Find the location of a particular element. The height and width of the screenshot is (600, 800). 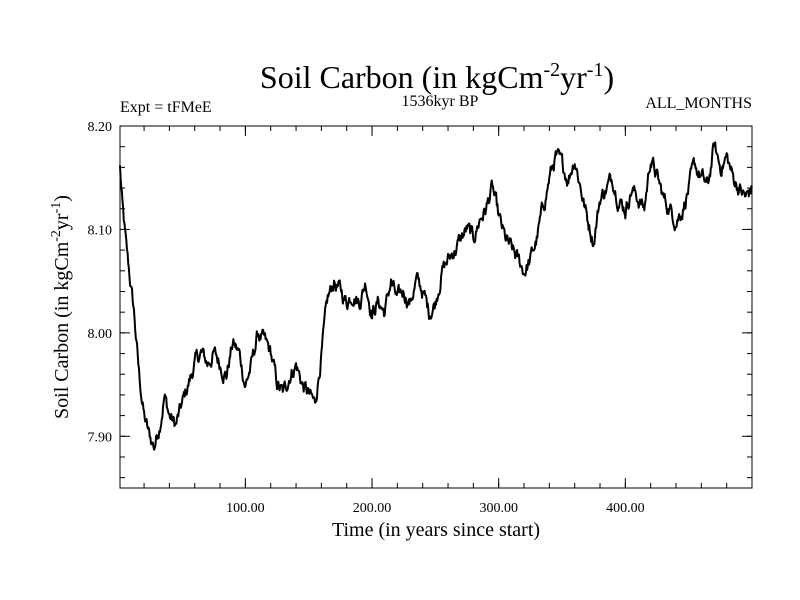

chart-subtitle: 1536kyr BP is located at coordinates (440, 101).